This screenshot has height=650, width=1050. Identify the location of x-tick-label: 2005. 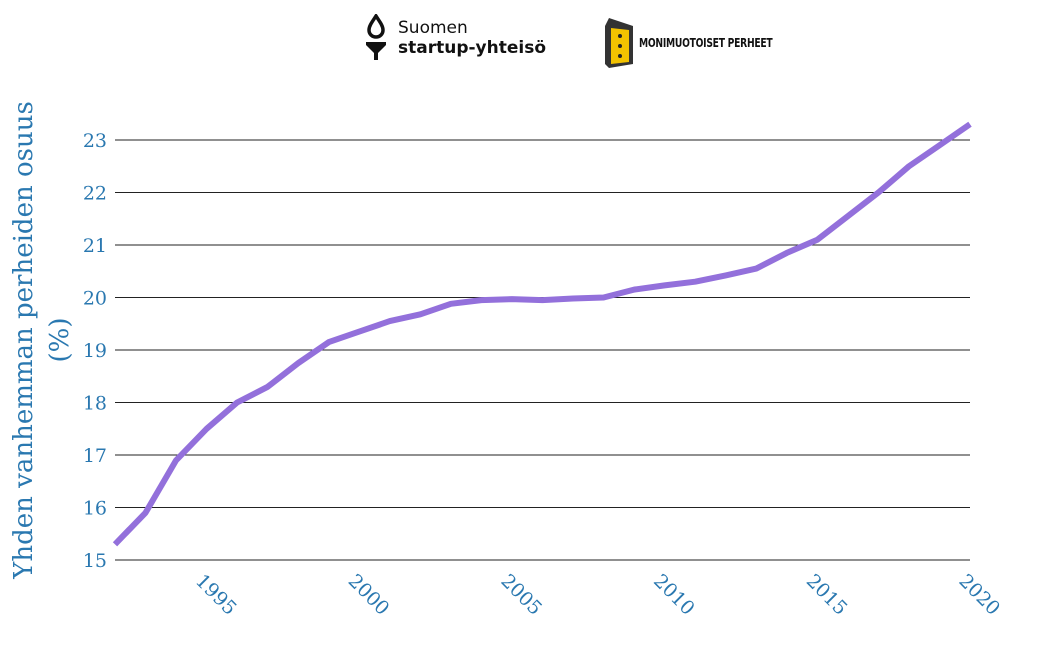
(521, 595).